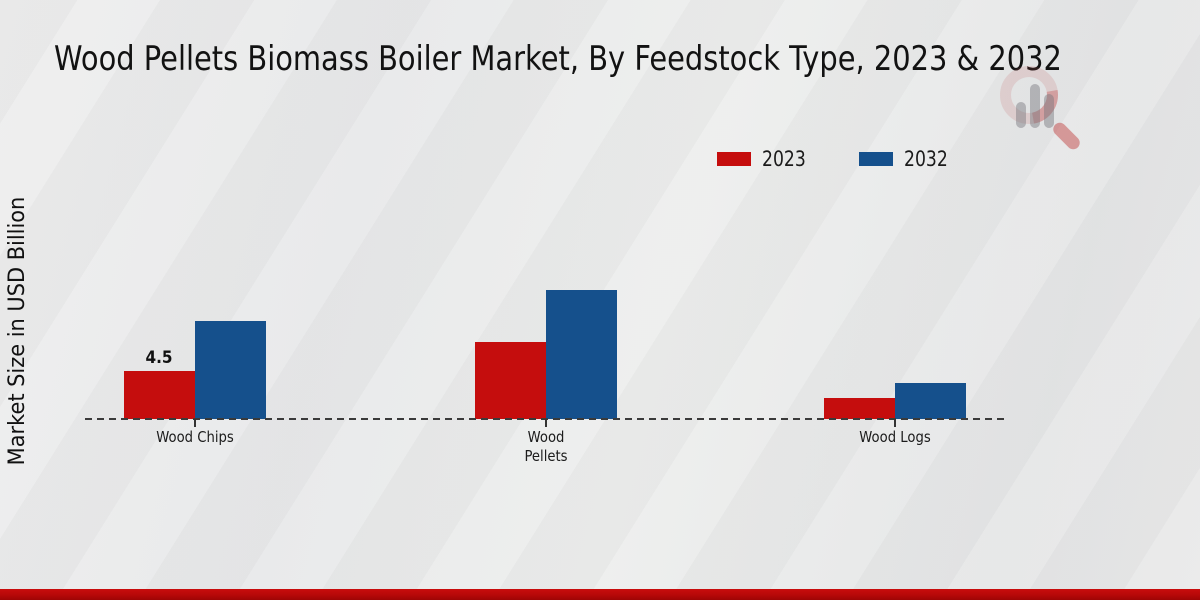  Describe the element at coordinates (545, 423) in the screenshot. I see `x-tick-wood-pellets` at that location.